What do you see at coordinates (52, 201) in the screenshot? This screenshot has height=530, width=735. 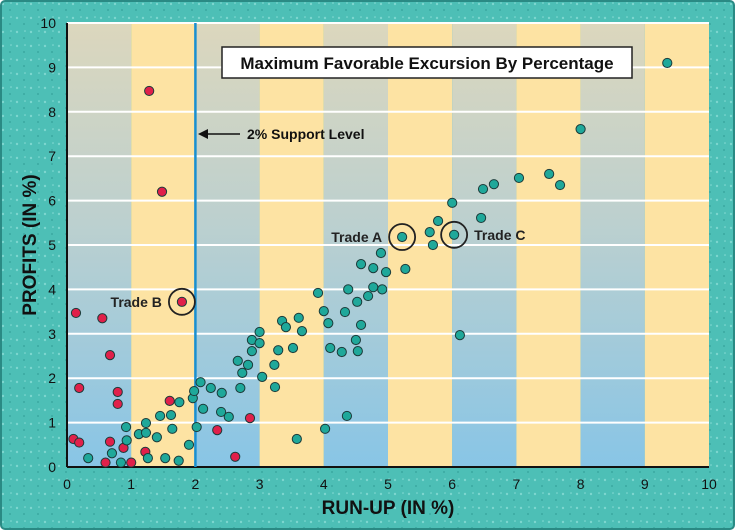 I see `y-tick-label: 6` at bounding box center [52, 201].